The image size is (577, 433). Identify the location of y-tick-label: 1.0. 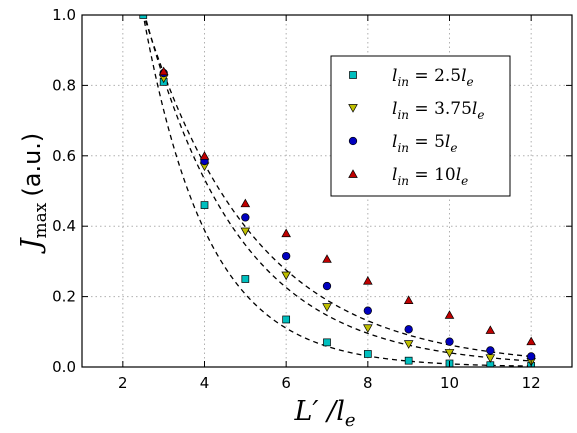
(64, 15).